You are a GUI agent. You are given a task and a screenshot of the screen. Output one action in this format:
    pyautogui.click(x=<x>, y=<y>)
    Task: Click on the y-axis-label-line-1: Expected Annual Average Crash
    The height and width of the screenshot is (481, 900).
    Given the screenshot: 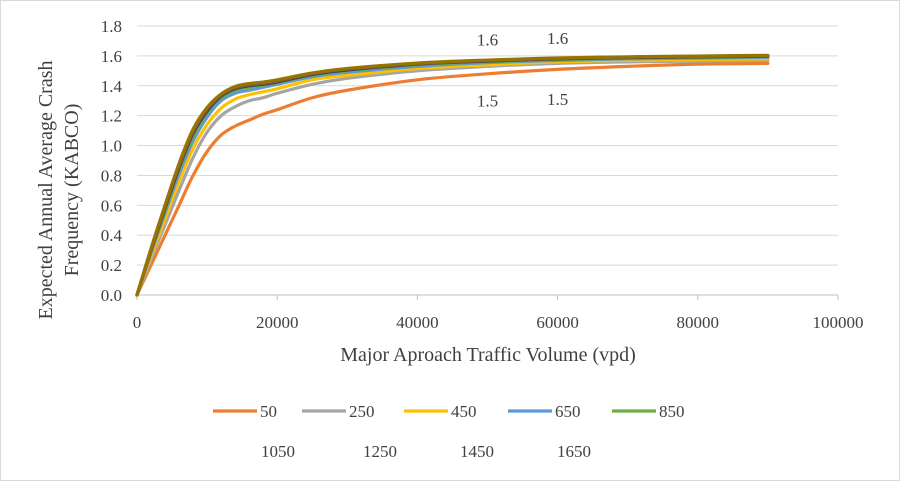 What is the action you would take?
    pyautogui.click(x=46, y=190)
    